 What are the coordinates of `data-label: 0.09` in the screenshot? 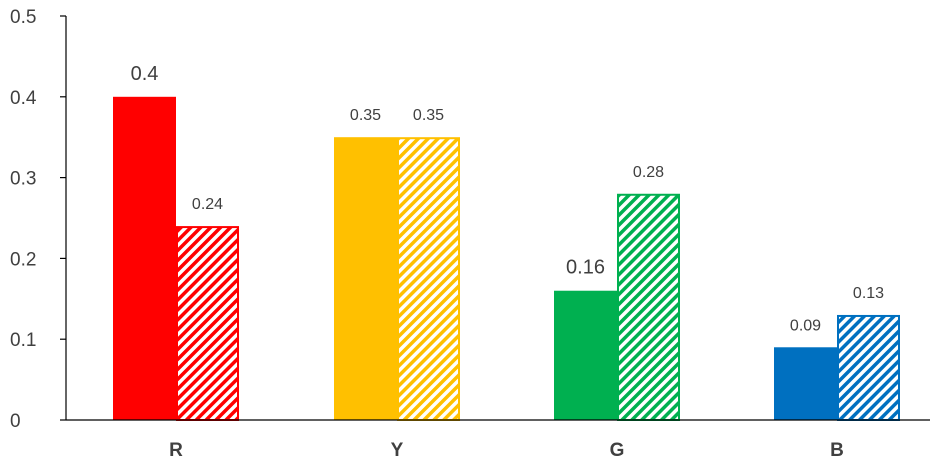 It's located at (805, 325).